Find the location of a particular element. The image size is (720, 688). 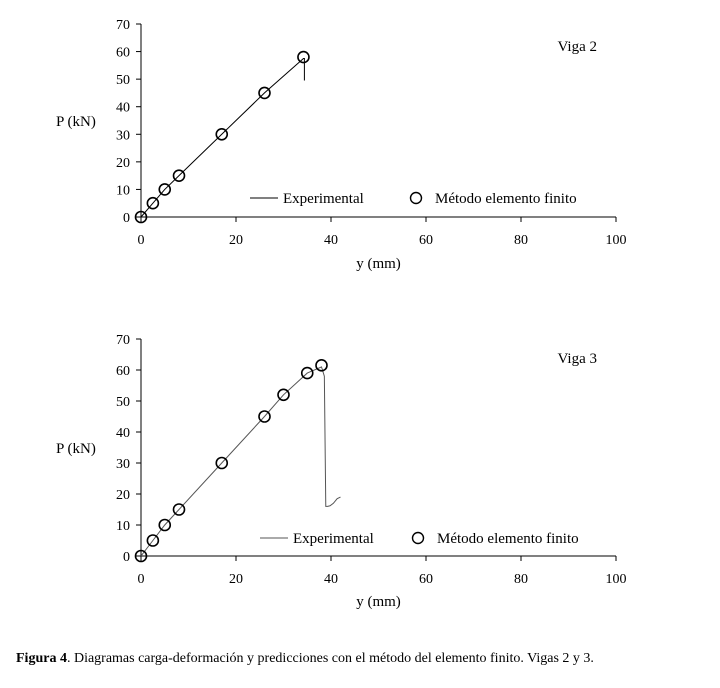

chart-title: Viga 3 is located at coordinates (577, 359).